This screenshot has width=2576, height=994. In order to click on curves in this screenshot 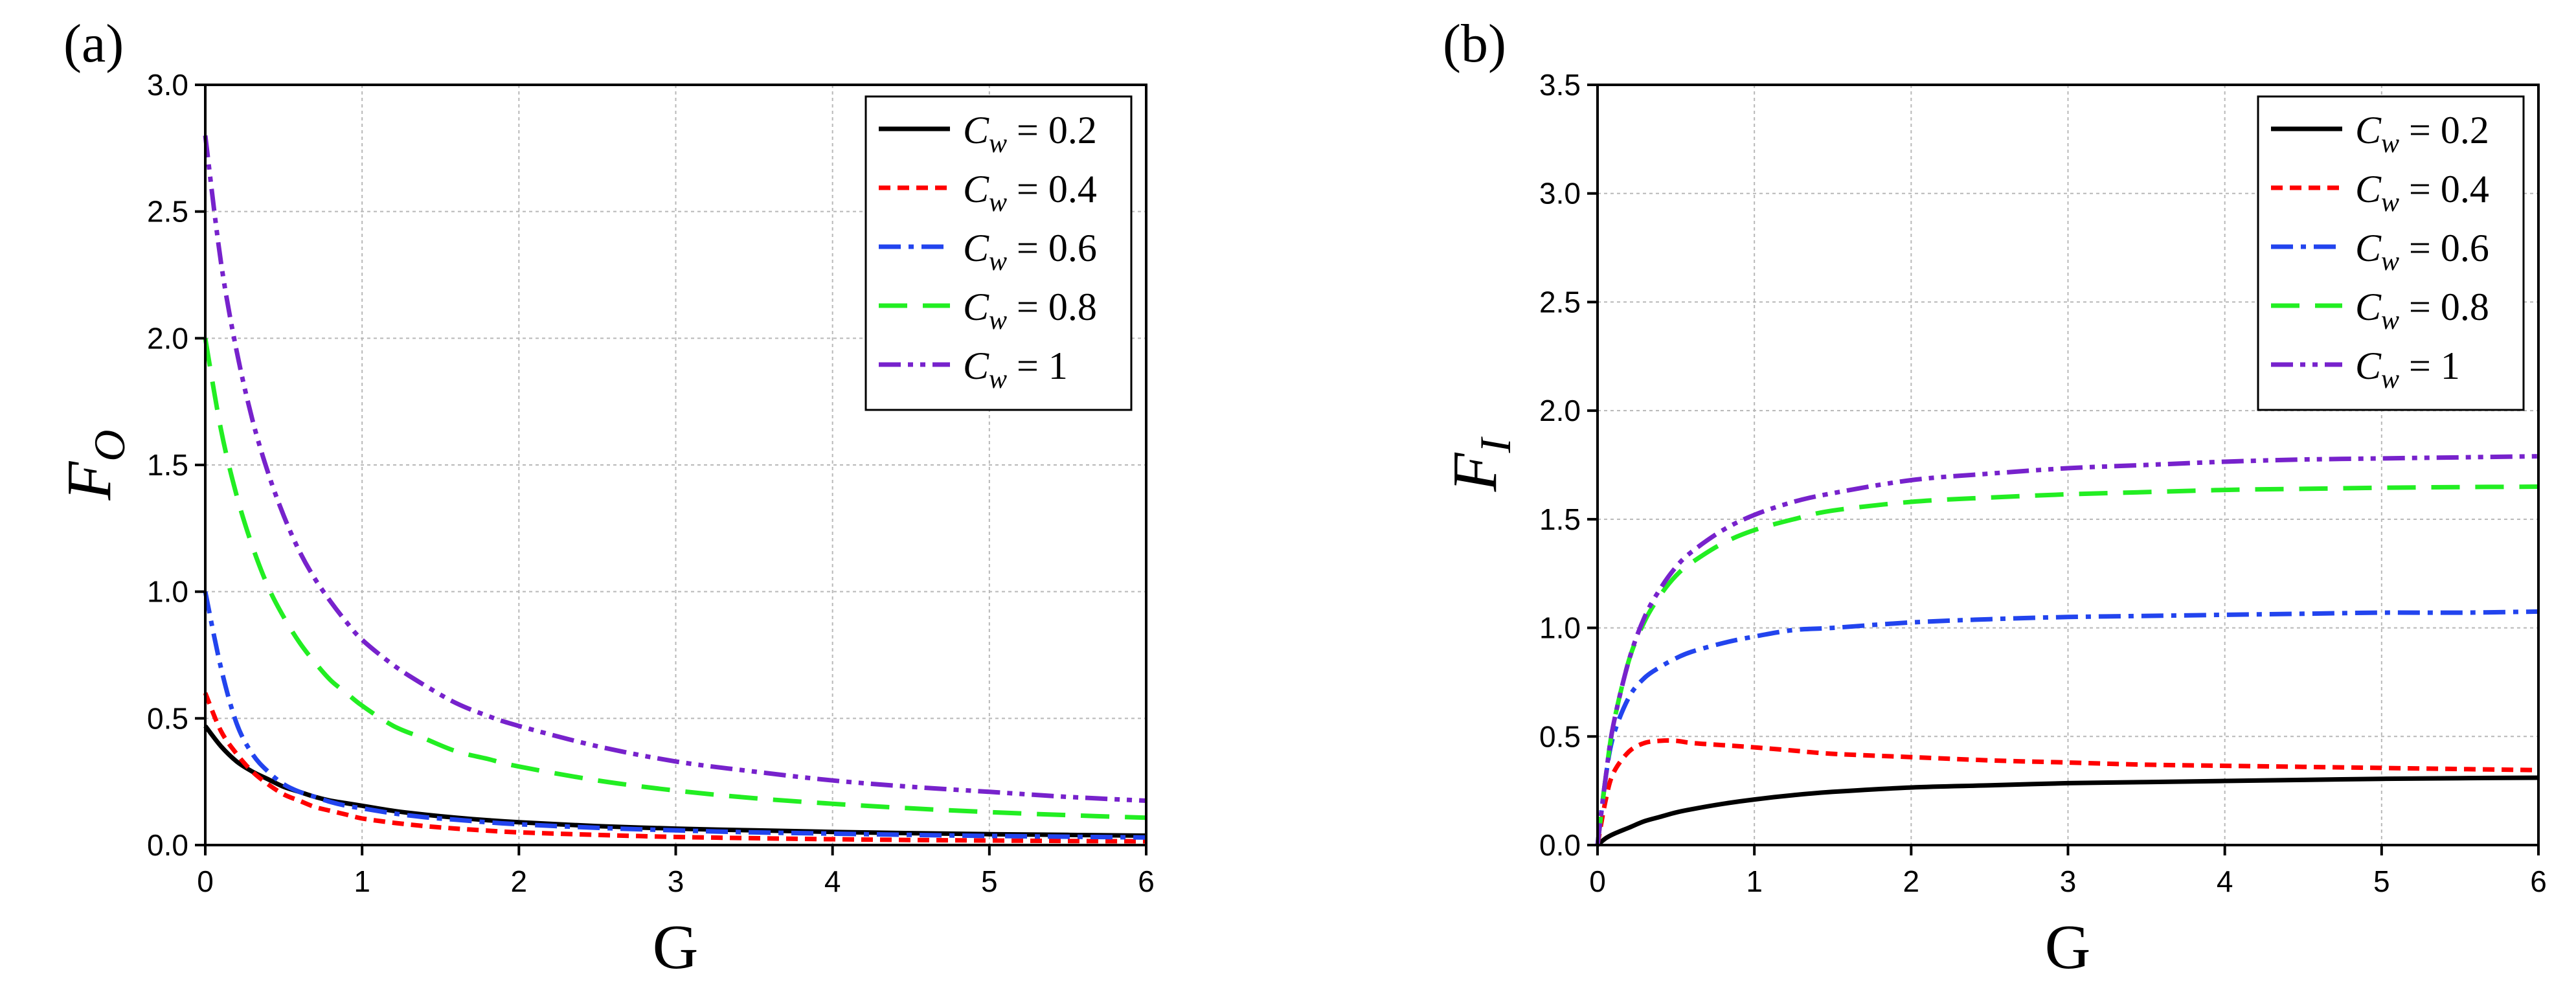, I will do `click(2067, 650)`.